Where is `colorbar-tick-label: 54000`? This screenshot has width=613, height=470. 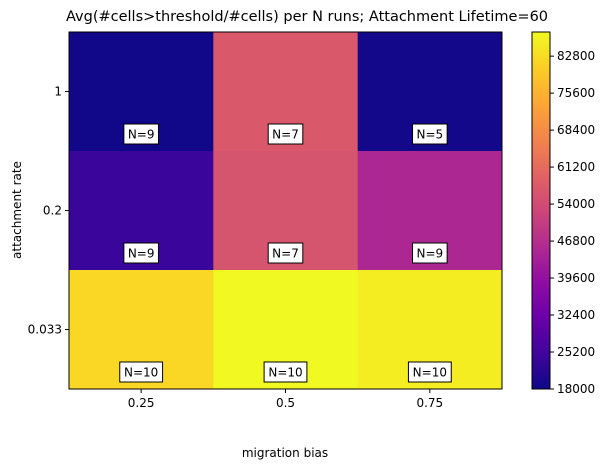 colorbar-tick-label: 54000 is located at coordinates (576, 204).